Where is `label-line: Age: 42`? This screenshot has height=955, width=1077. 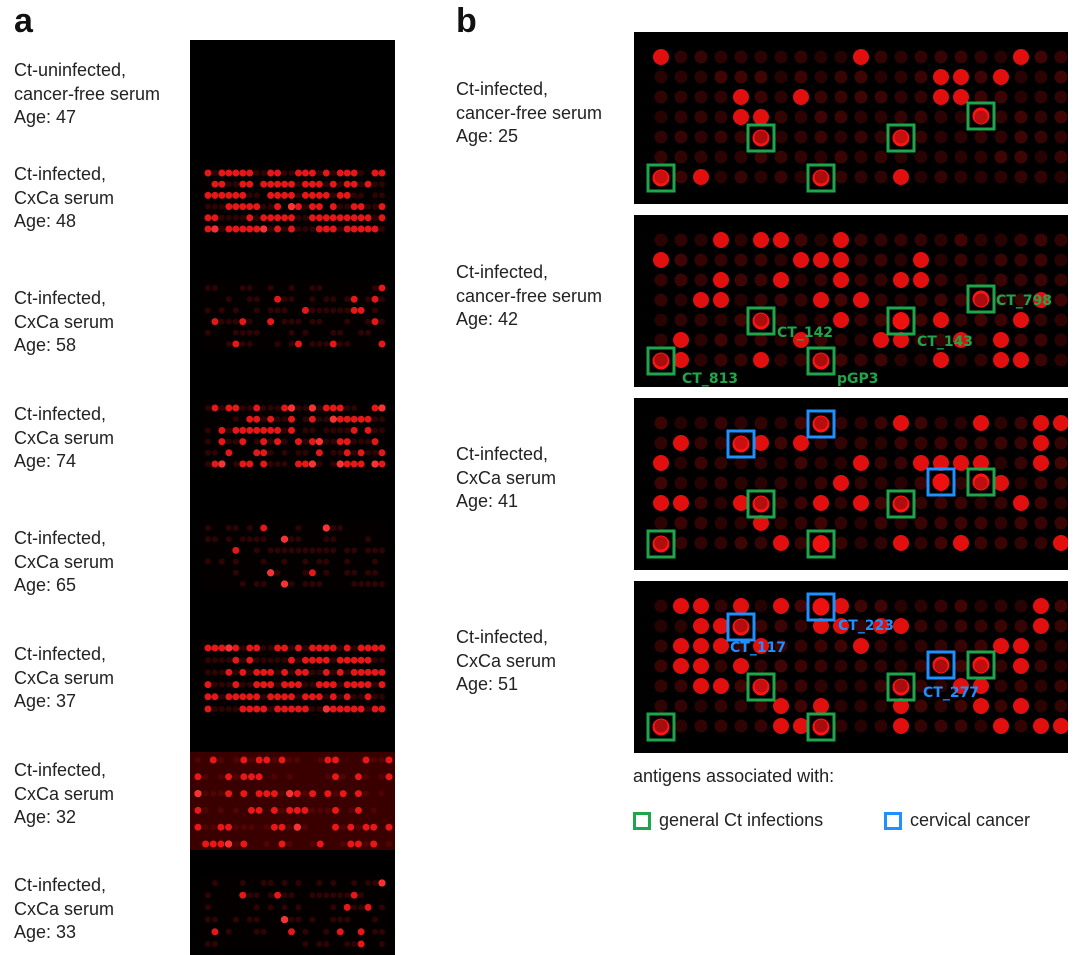
label-line: Age: 42 is located at coordinates (487, 319).